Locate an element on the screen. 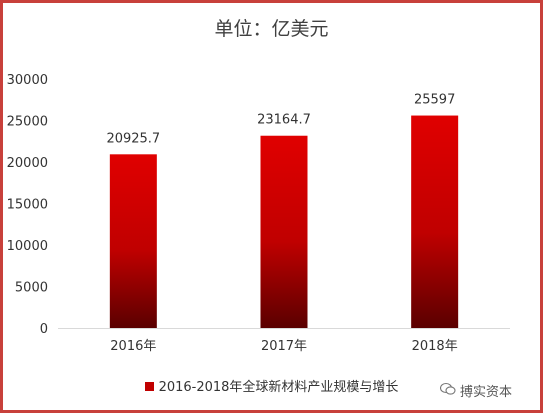 The height and width of the screenshot is (413, 543). legend: 2016-2018年全球新材料产业规模与增长 is located at coordinates (271, 385).